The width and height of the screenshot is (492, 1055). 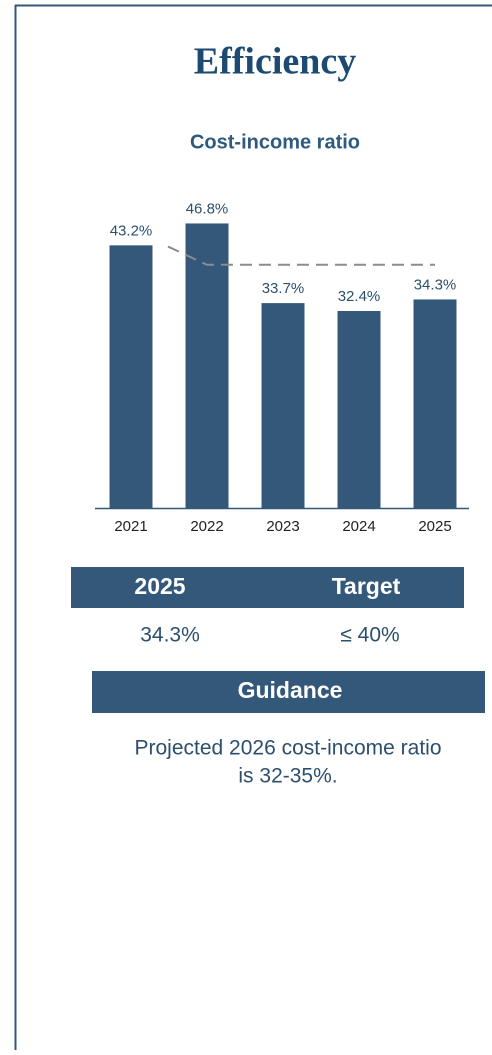 What do you see at coordinates (434, 526) in the screenshot?
I see `x-tick-label: 2025` at bounding box center [434, 526].